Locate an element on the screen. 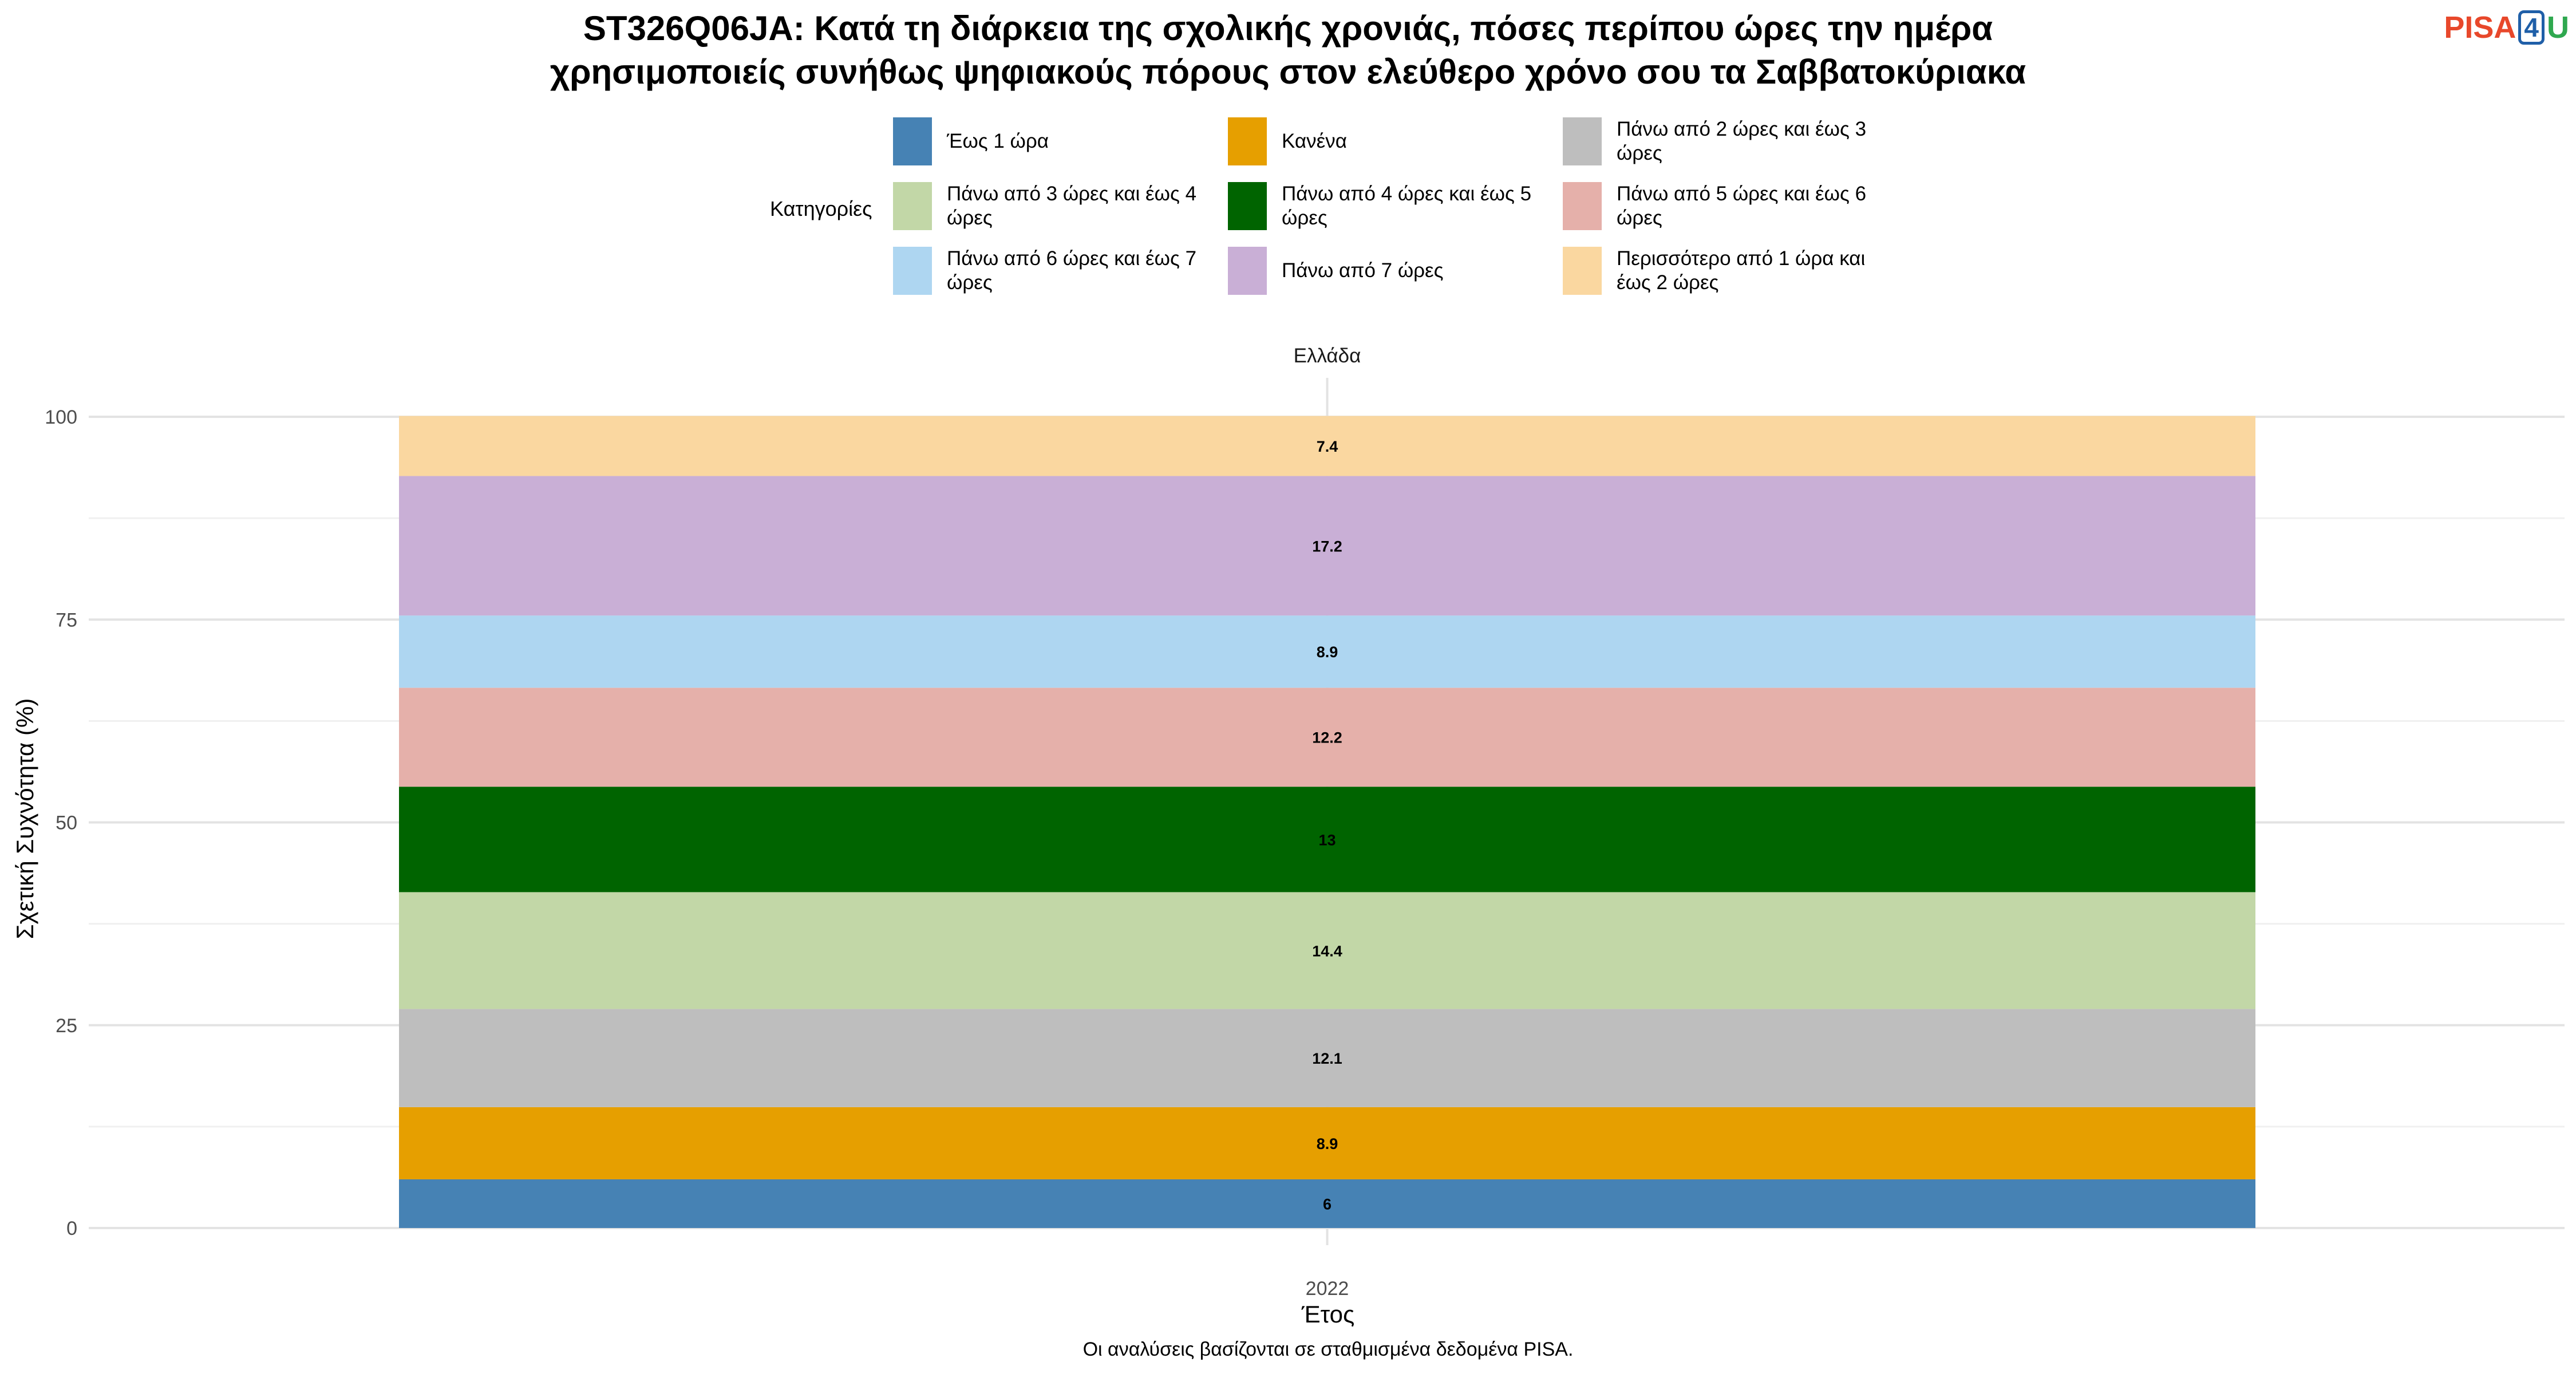 The width and height of the screenshot is (2576, 1374). y-tick-label: 75 is located at coordinates (66, 620).